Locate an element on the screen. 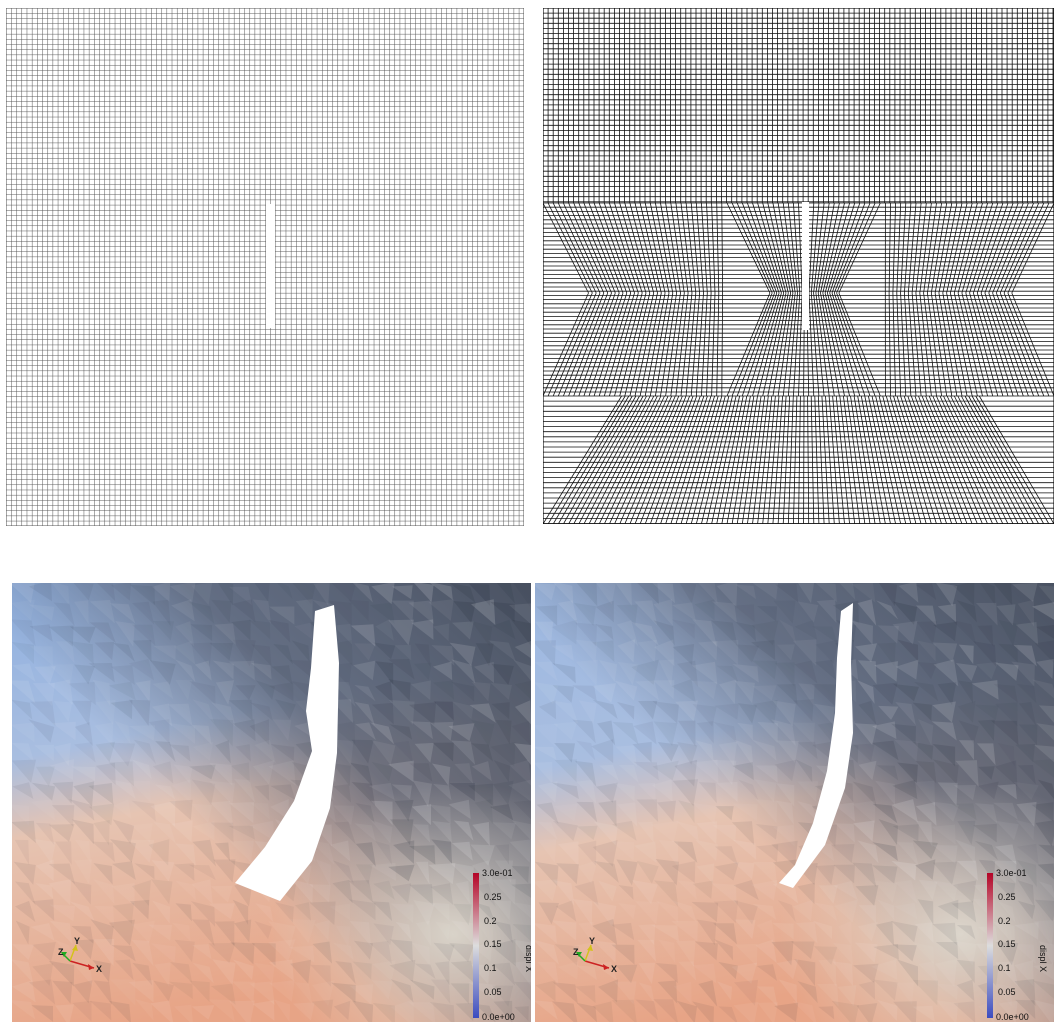  colorbar-title: displ X is located at coordinates (527, 958).